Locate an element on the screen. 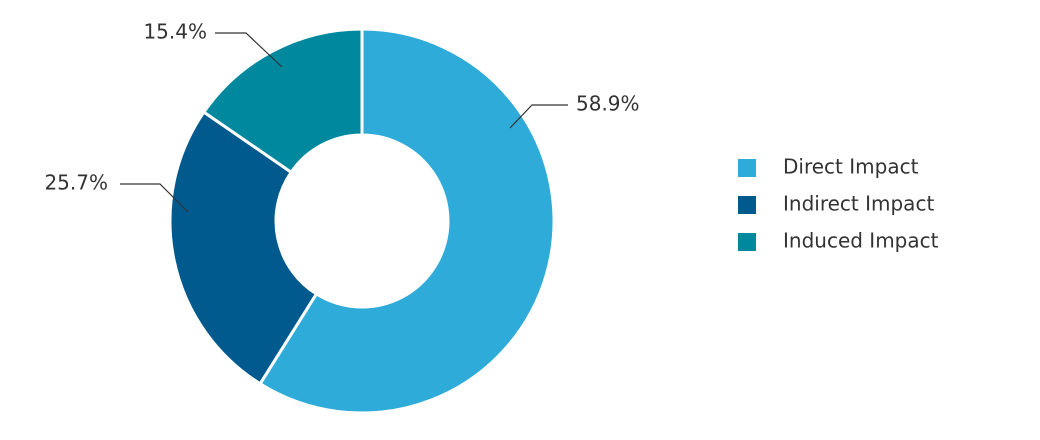 The height and width of the screenshot is (440, 1040). data-label: 25.7% is located at coordinates (76, 183).